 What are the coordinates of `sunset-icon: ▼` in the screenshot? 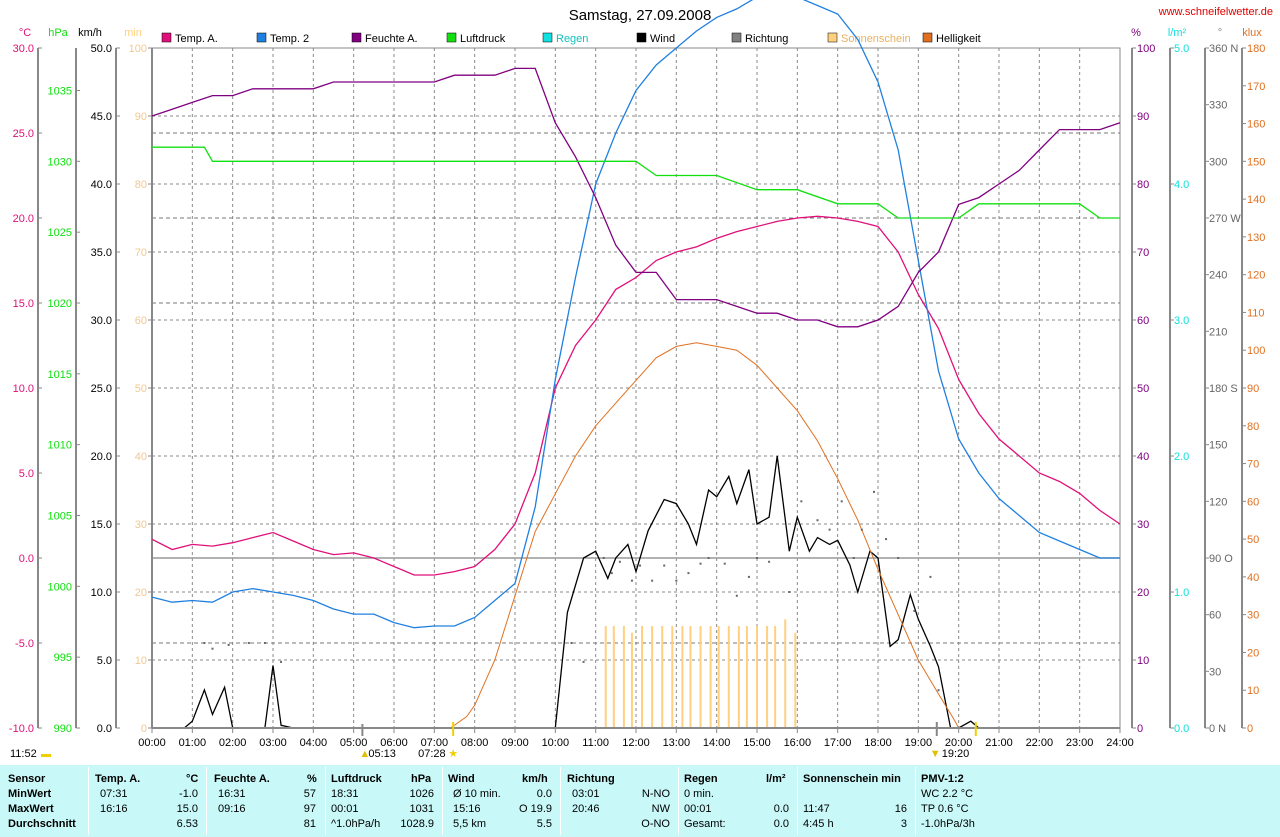 It's located at (935, 754).